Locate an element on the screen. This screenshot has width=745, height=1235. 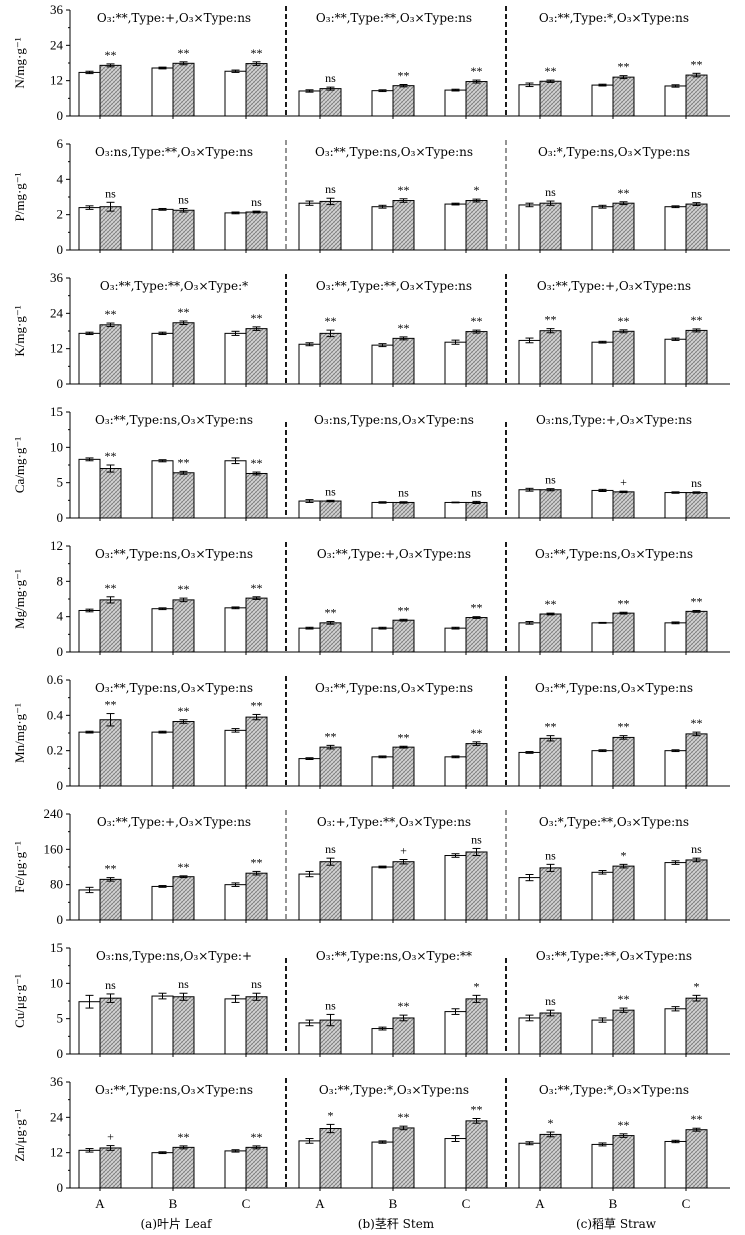
y-axis-label: Mn/mg·g⁻¹ is located at coordinates (19, 733).